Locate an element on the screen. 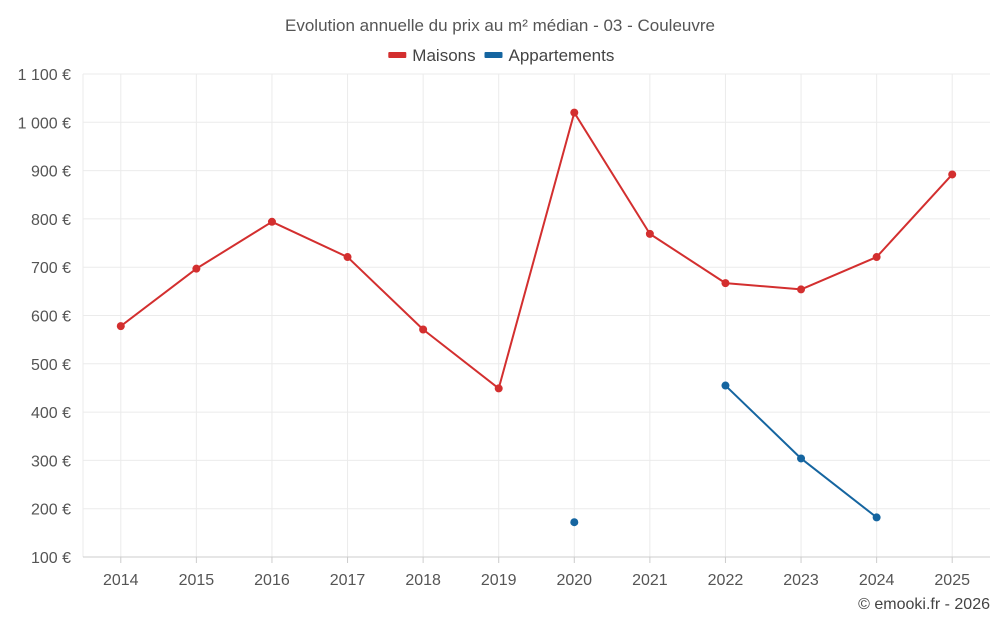 Image resolution: width=1000 pixels, height=625 pixels. legend-label: Maisons is located at coordinates (443, 55).